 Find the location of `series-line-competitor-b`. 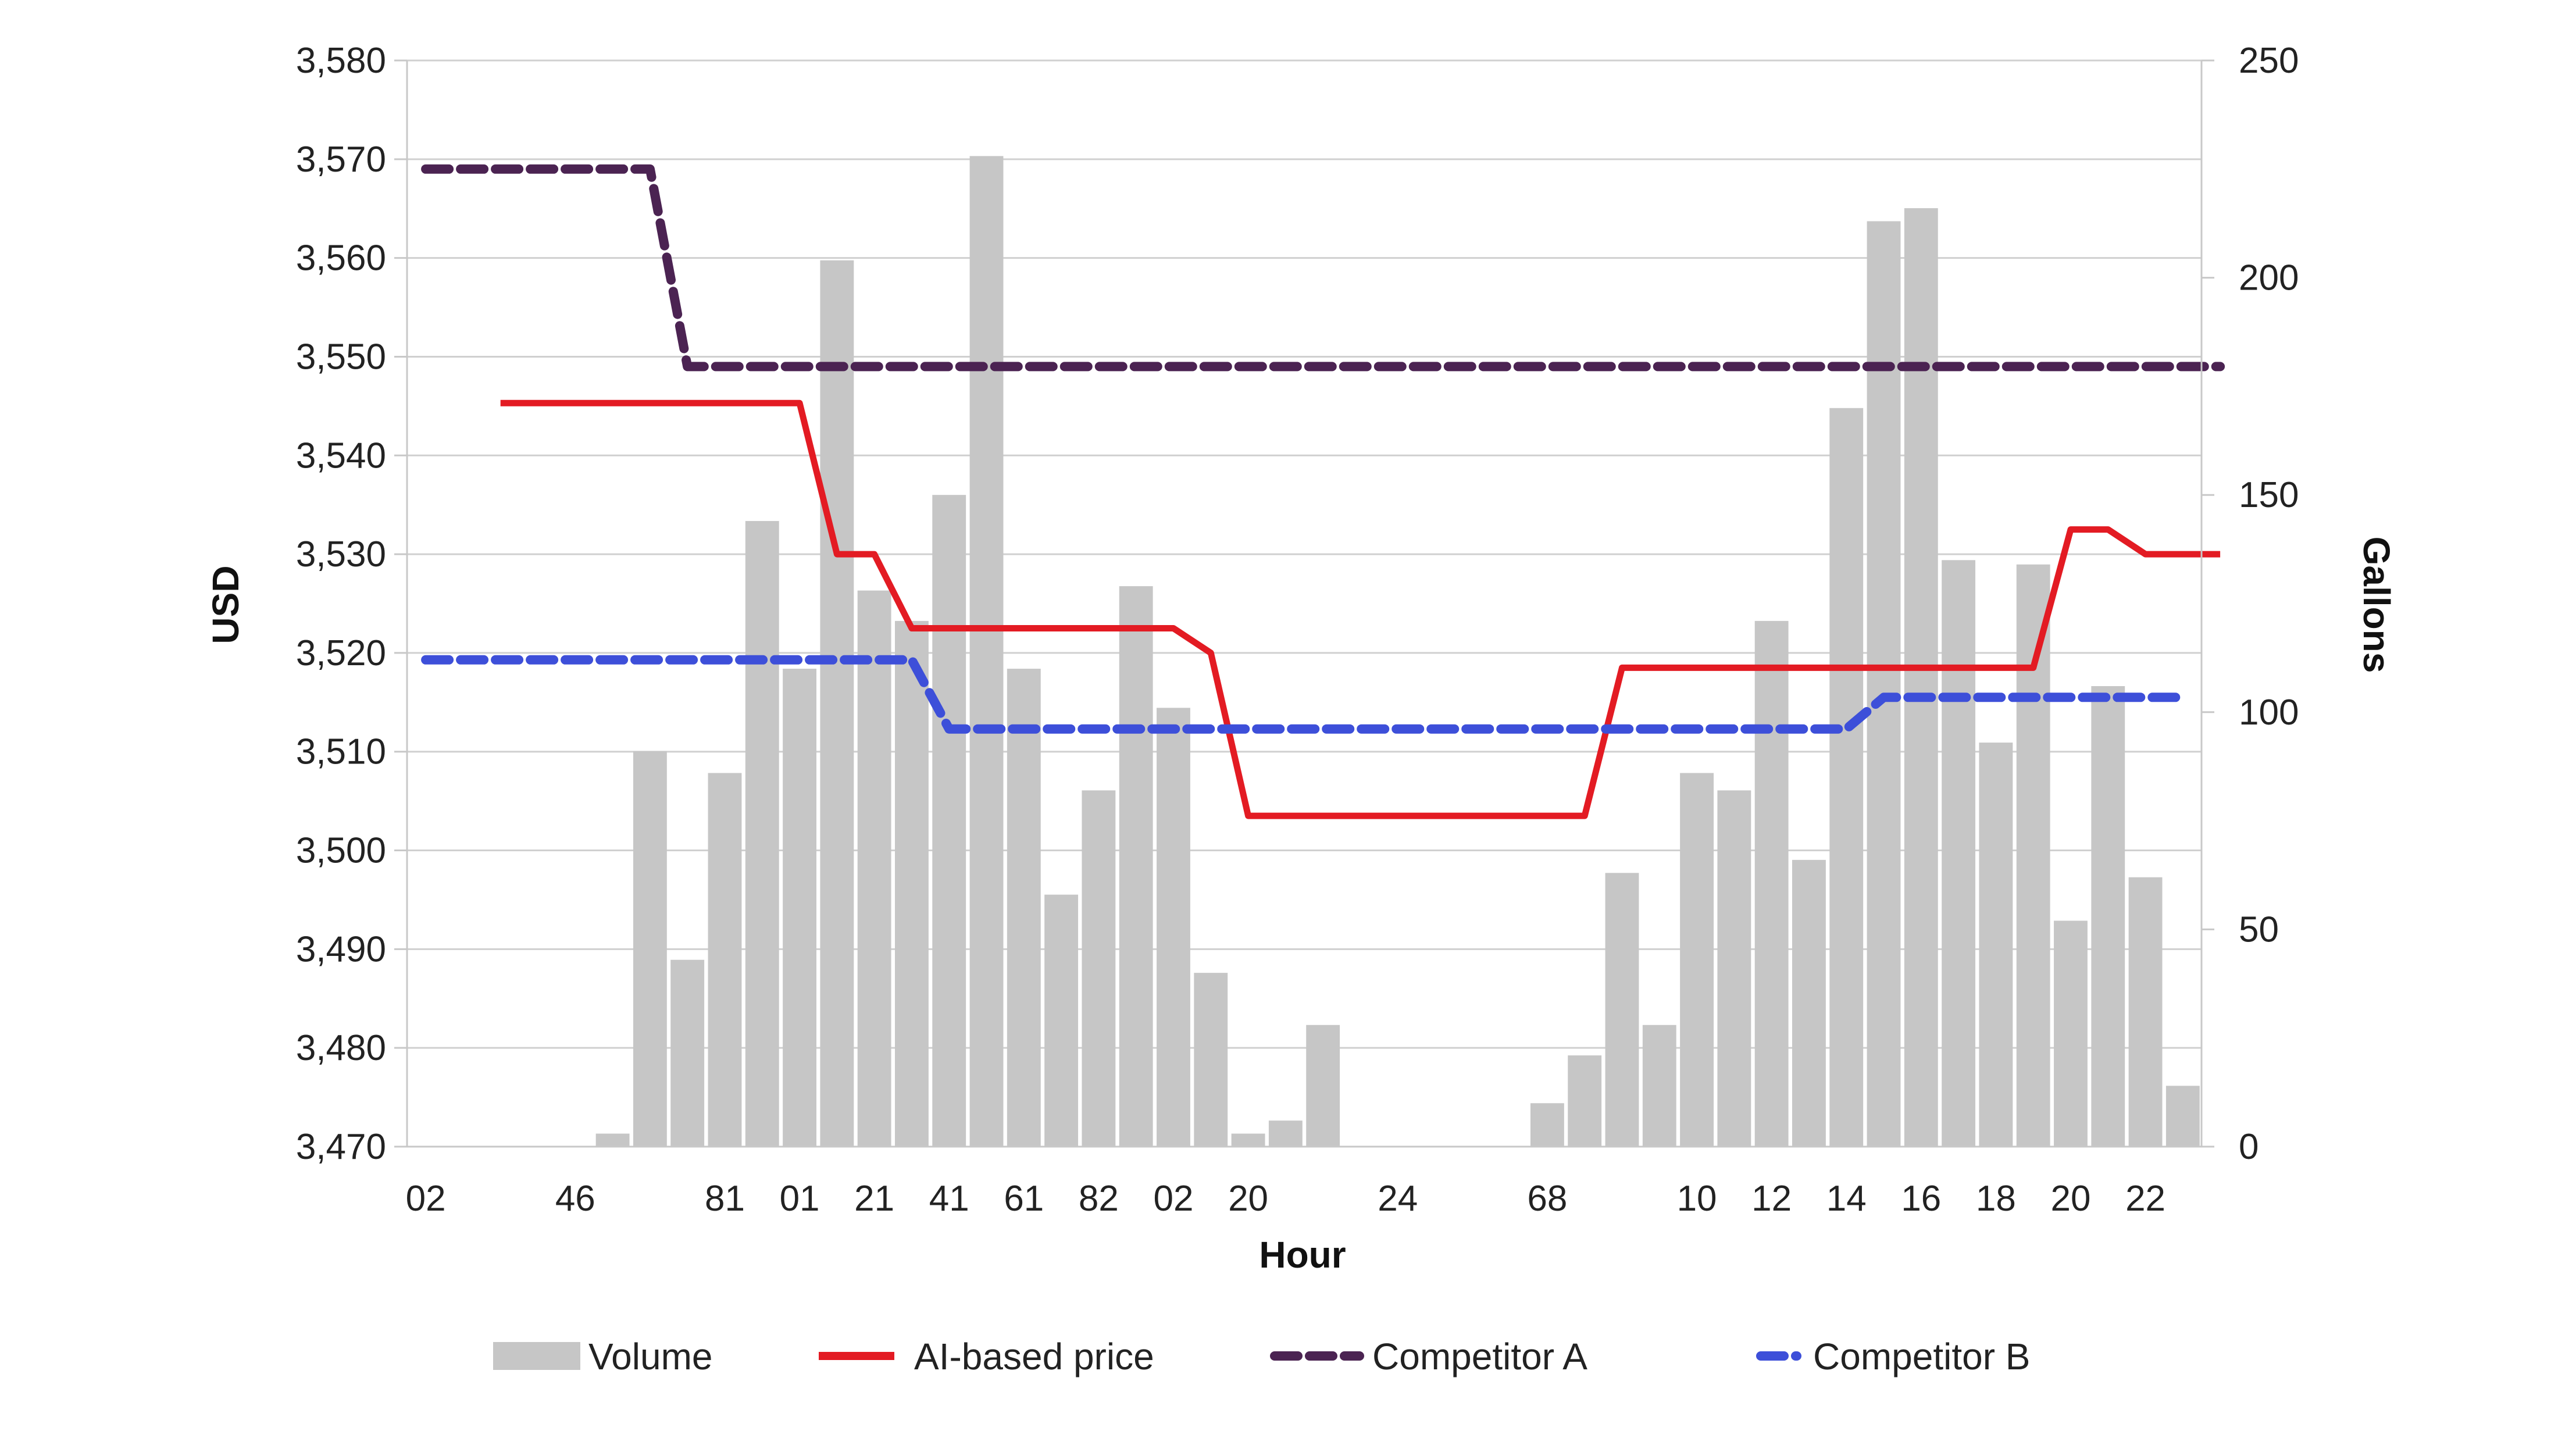

series-line-competitor-b is located at coordinates (1304, 694).